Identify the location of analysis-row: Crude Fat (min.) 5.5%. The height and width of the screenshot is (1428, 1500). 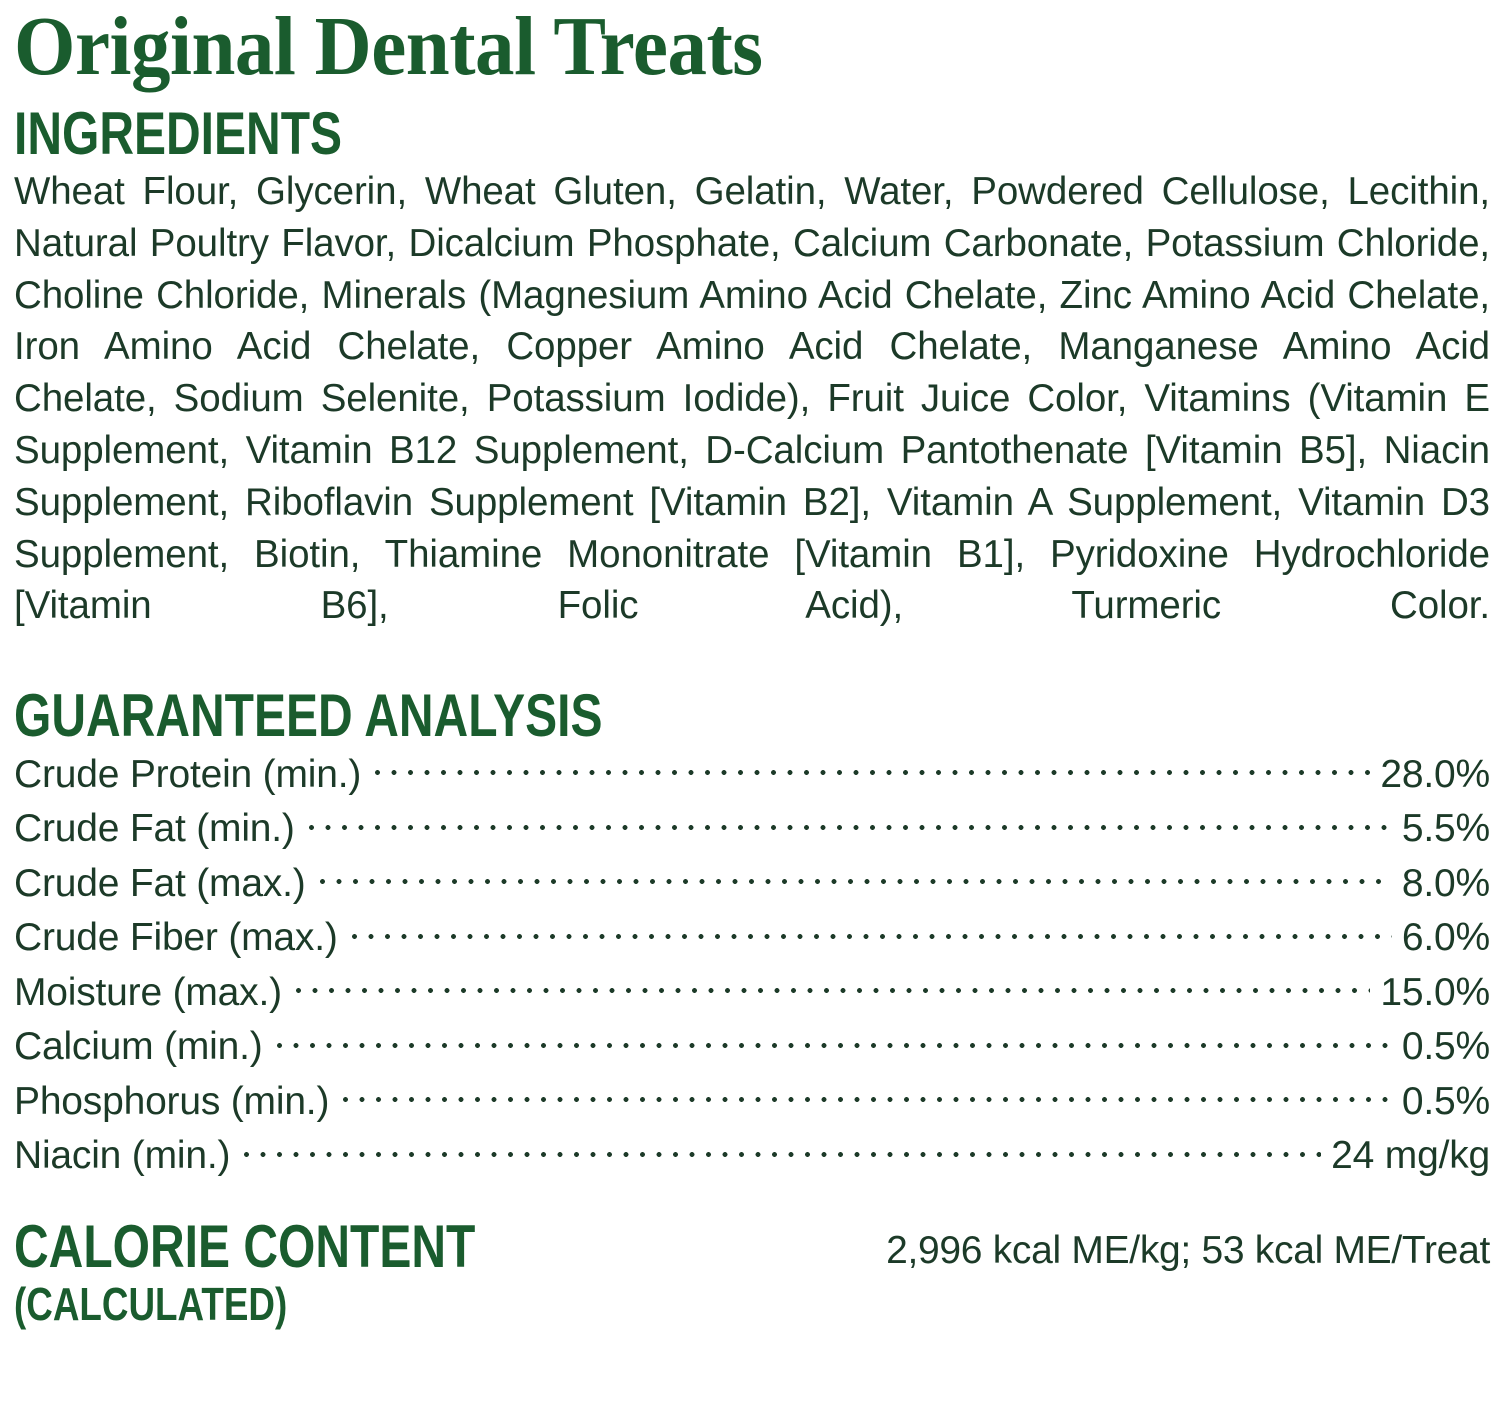
(752, 829).